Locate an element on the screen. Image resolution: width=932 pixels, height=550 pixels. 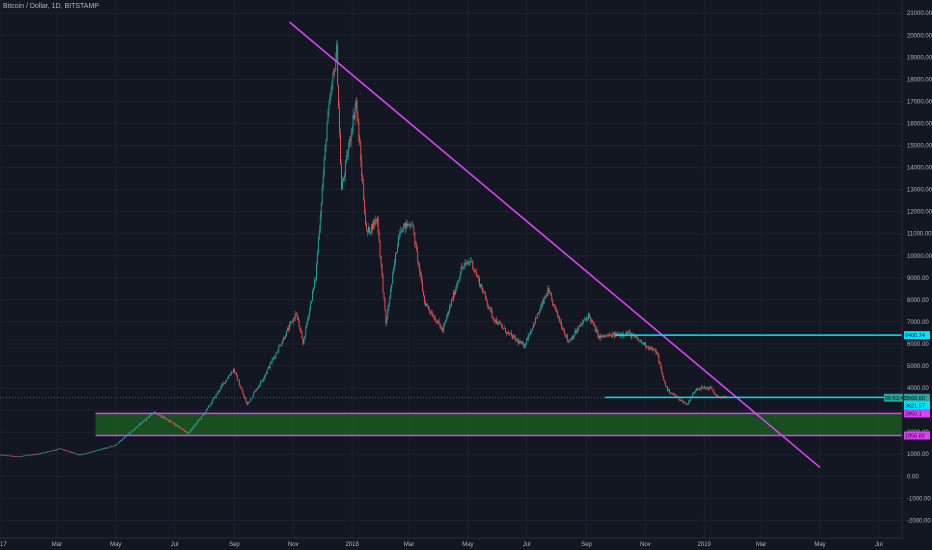
price-tag-current-box is located at coordinates (917, 397).